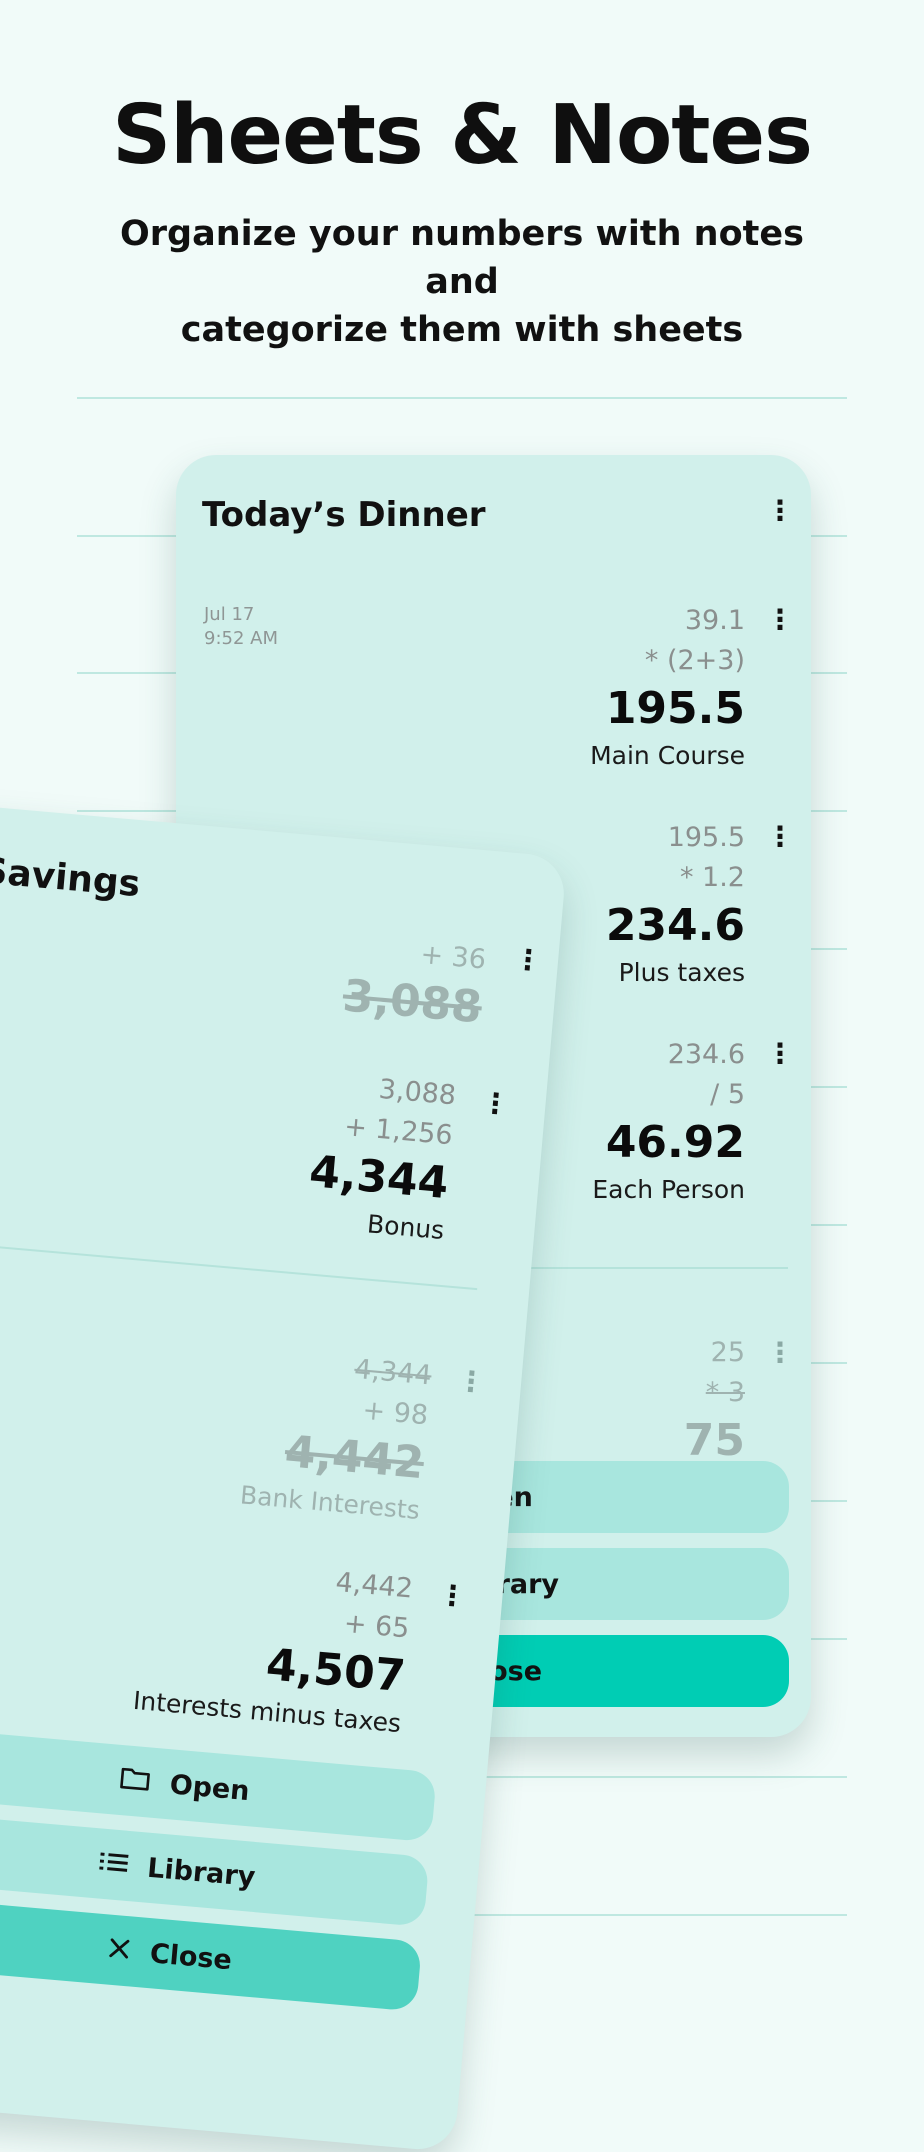 This screenshot has width=924, height=2152. Describe the element at coordinates (201, 1872) in the screenshot. I see `library-button-label: Library` at that location.